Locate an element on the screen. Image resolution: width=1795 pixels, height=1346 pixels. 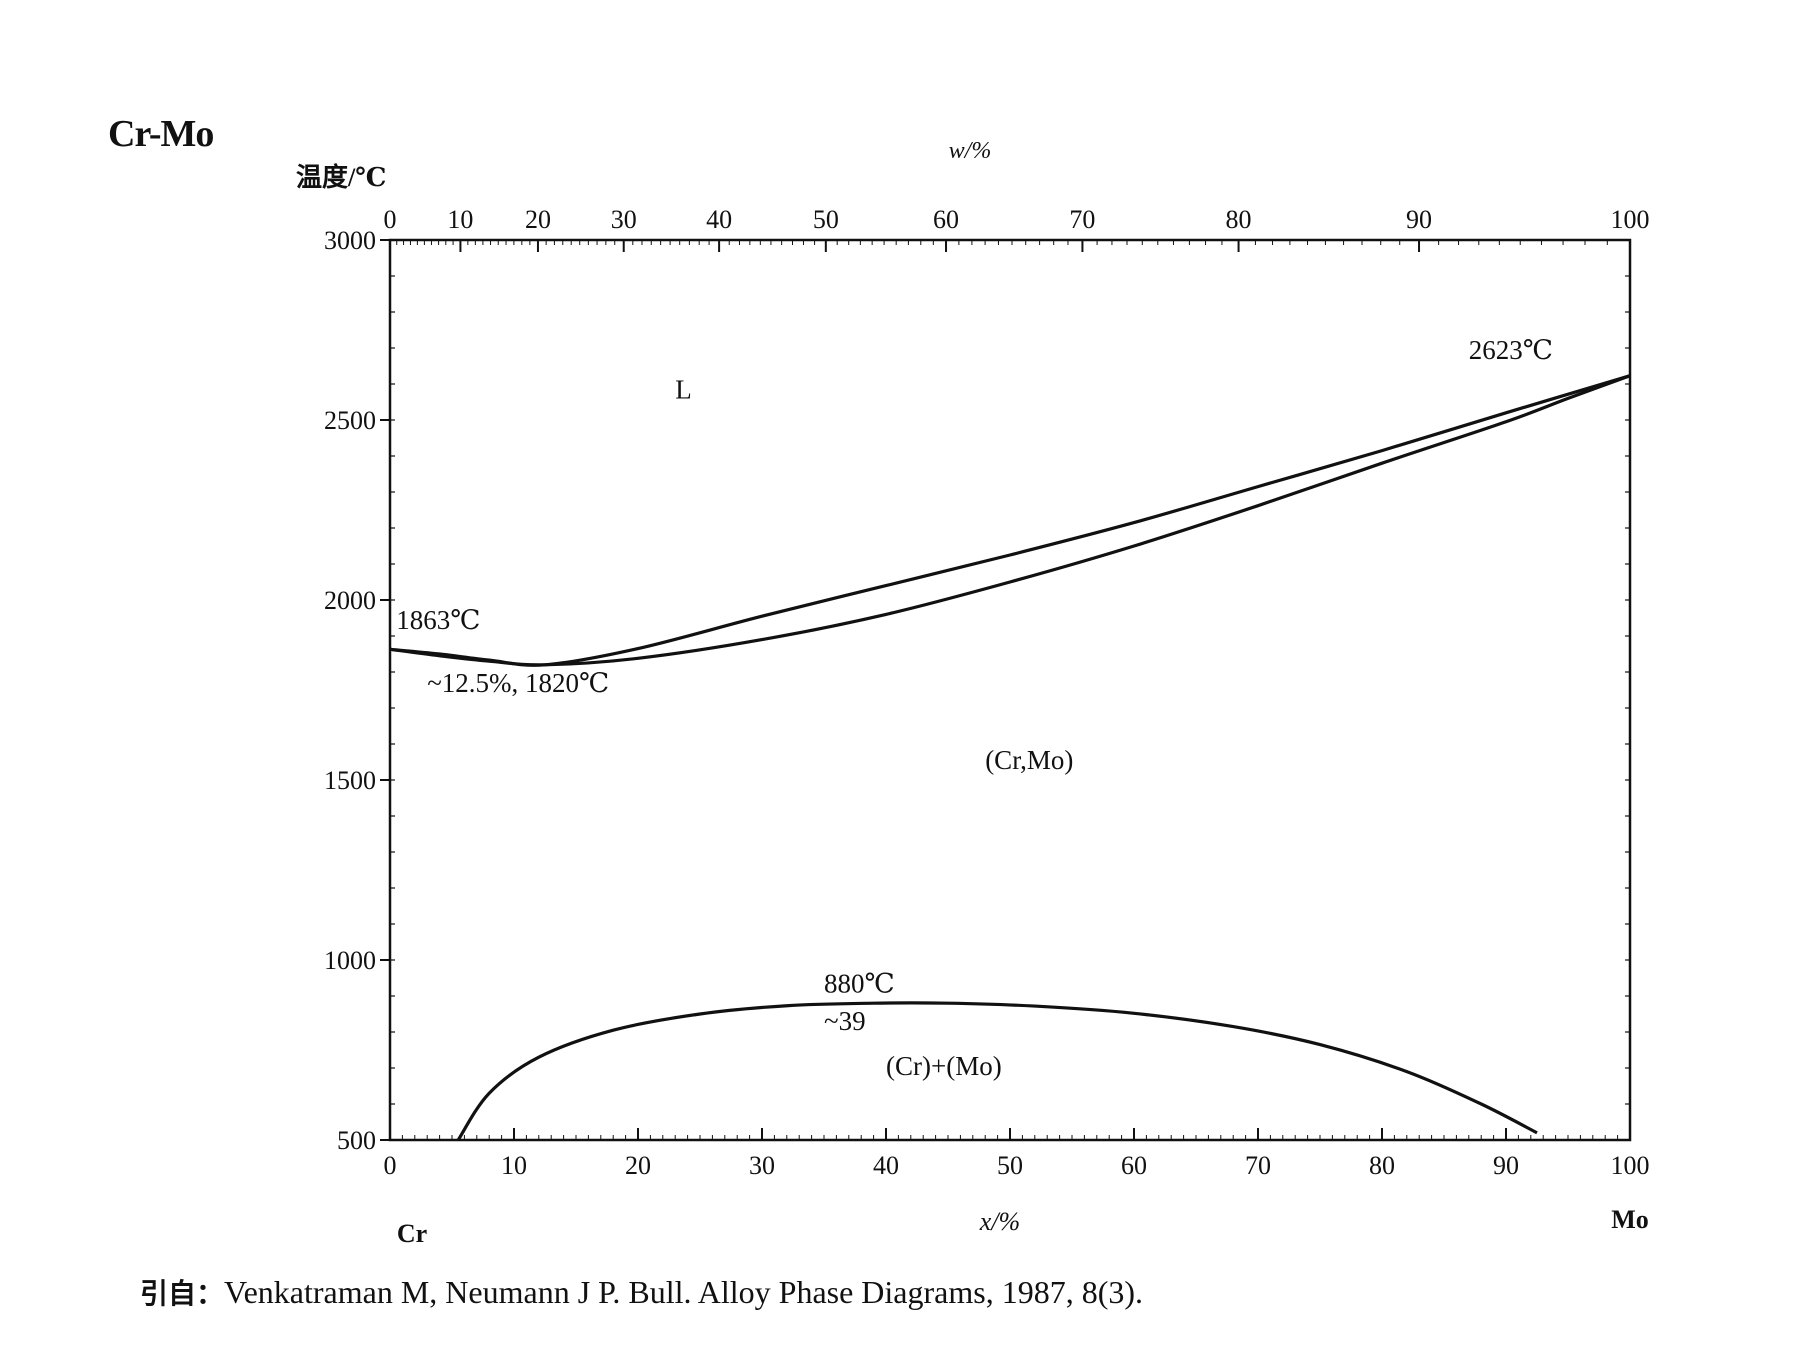
figure-title: Cr-Mo is located at coordinates (161, 134).